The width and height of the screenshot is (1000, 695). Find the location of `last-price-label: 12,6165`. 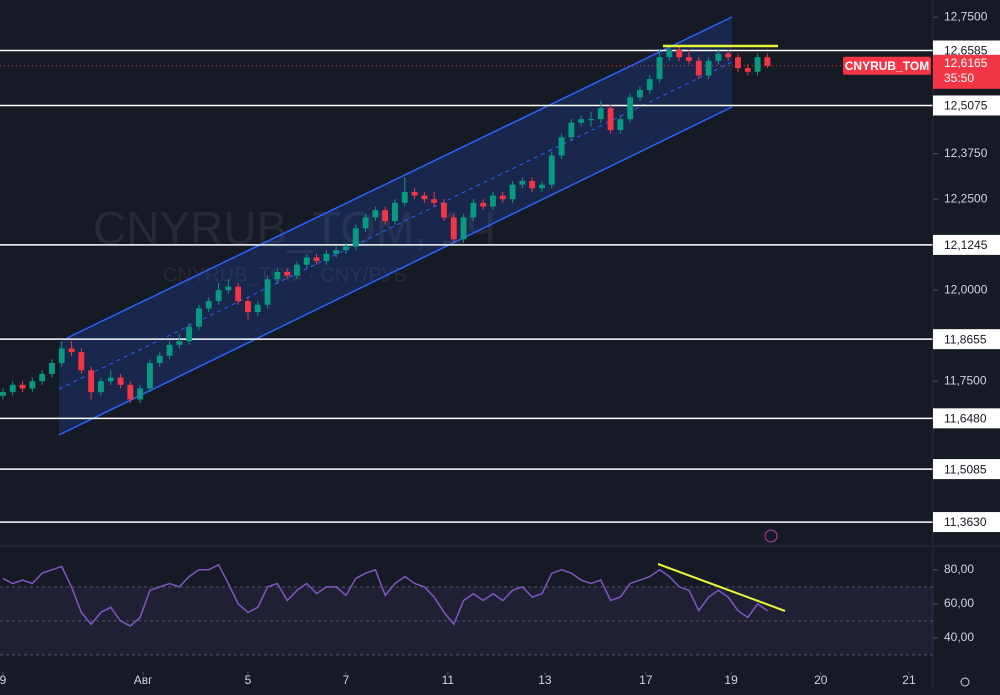

last-price-label: 12,6165 is located at coordinates (966, 63).